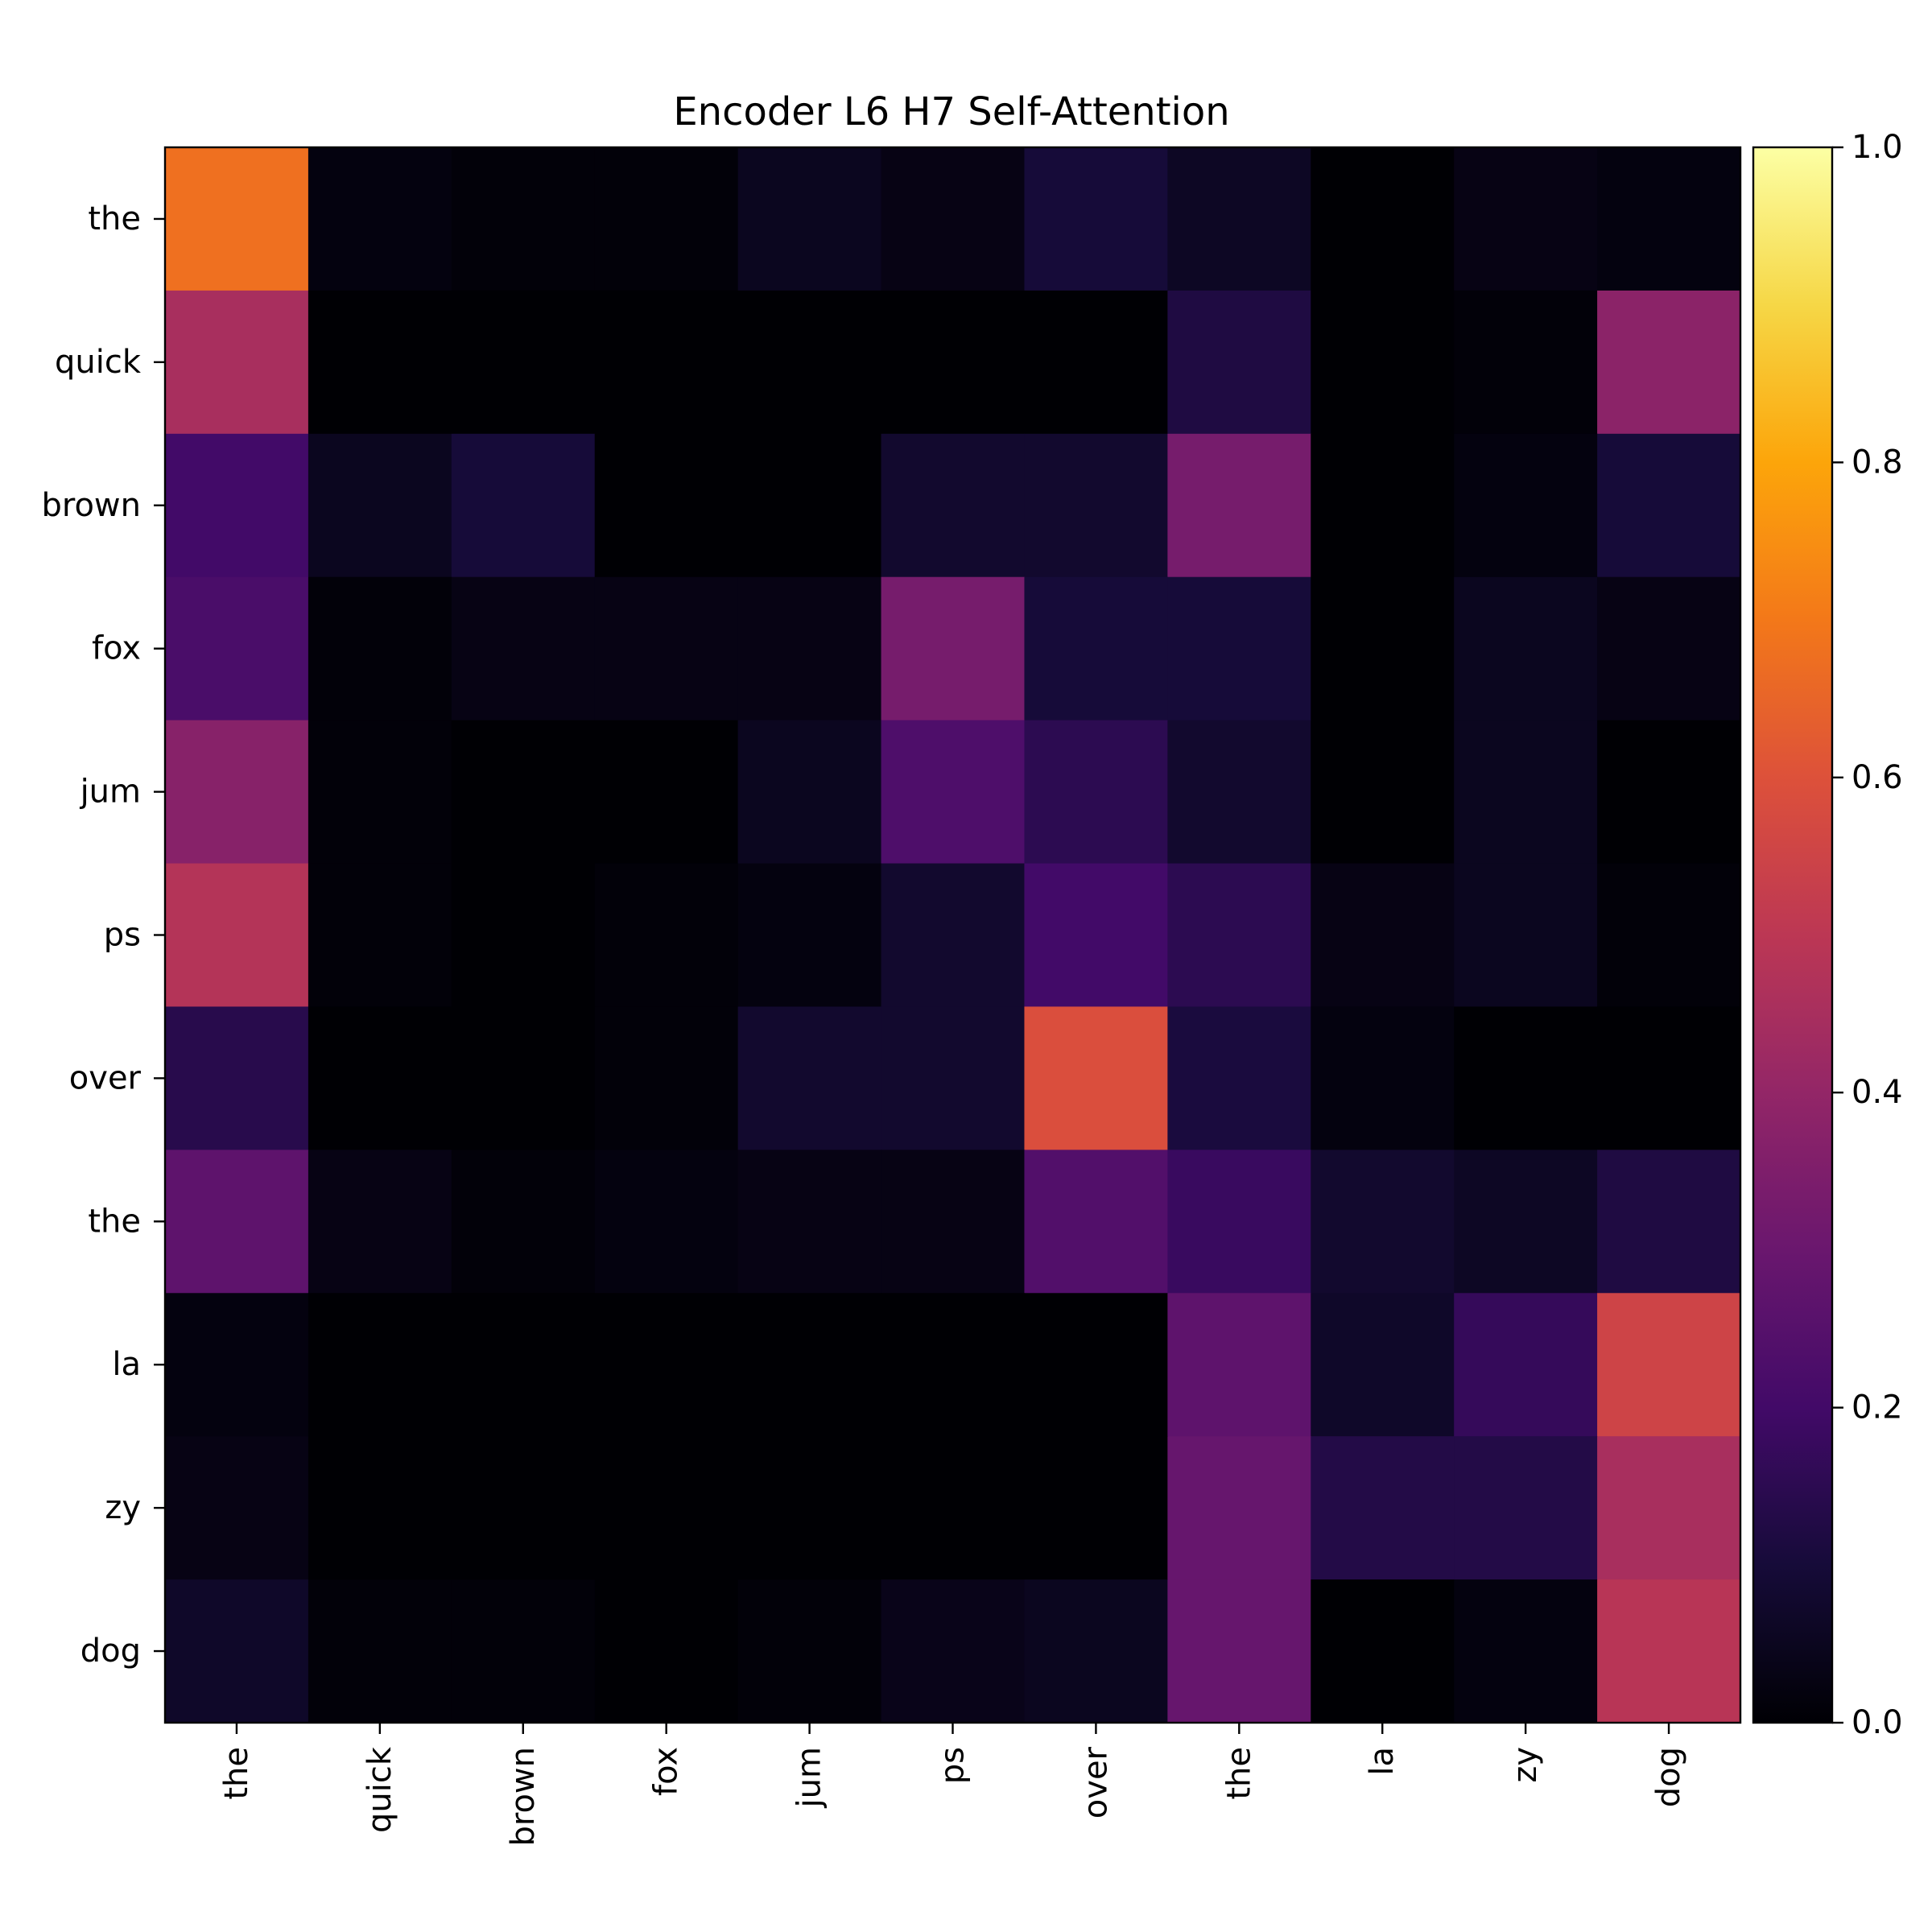 This screenshot has height=1932, width=1932. Describe the element at coordinates (953, 1766) in the screenshot. I see `x-tick-label: ps` at that location.